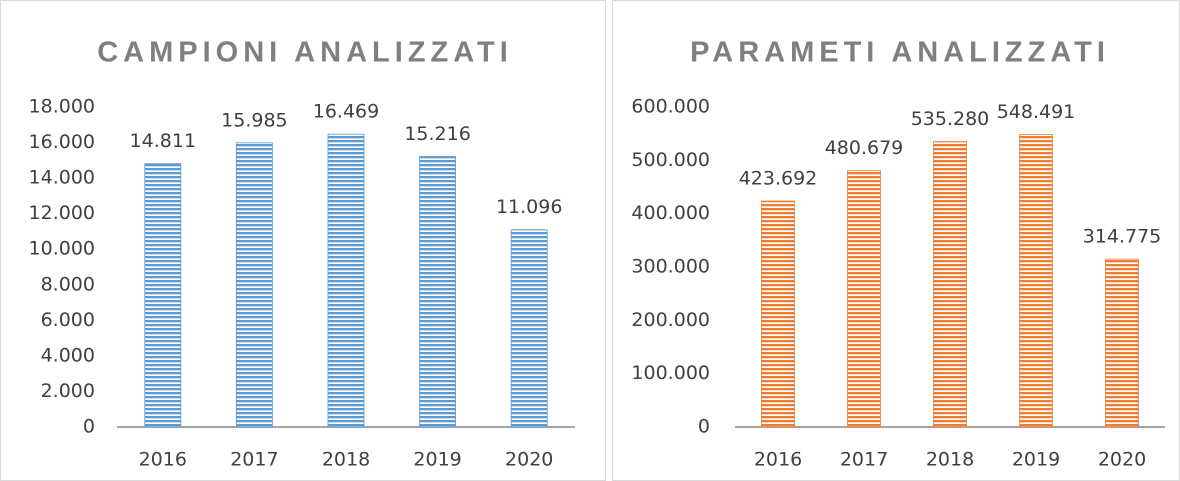  I want to click on data-label: 480.679, so click(864, 148).